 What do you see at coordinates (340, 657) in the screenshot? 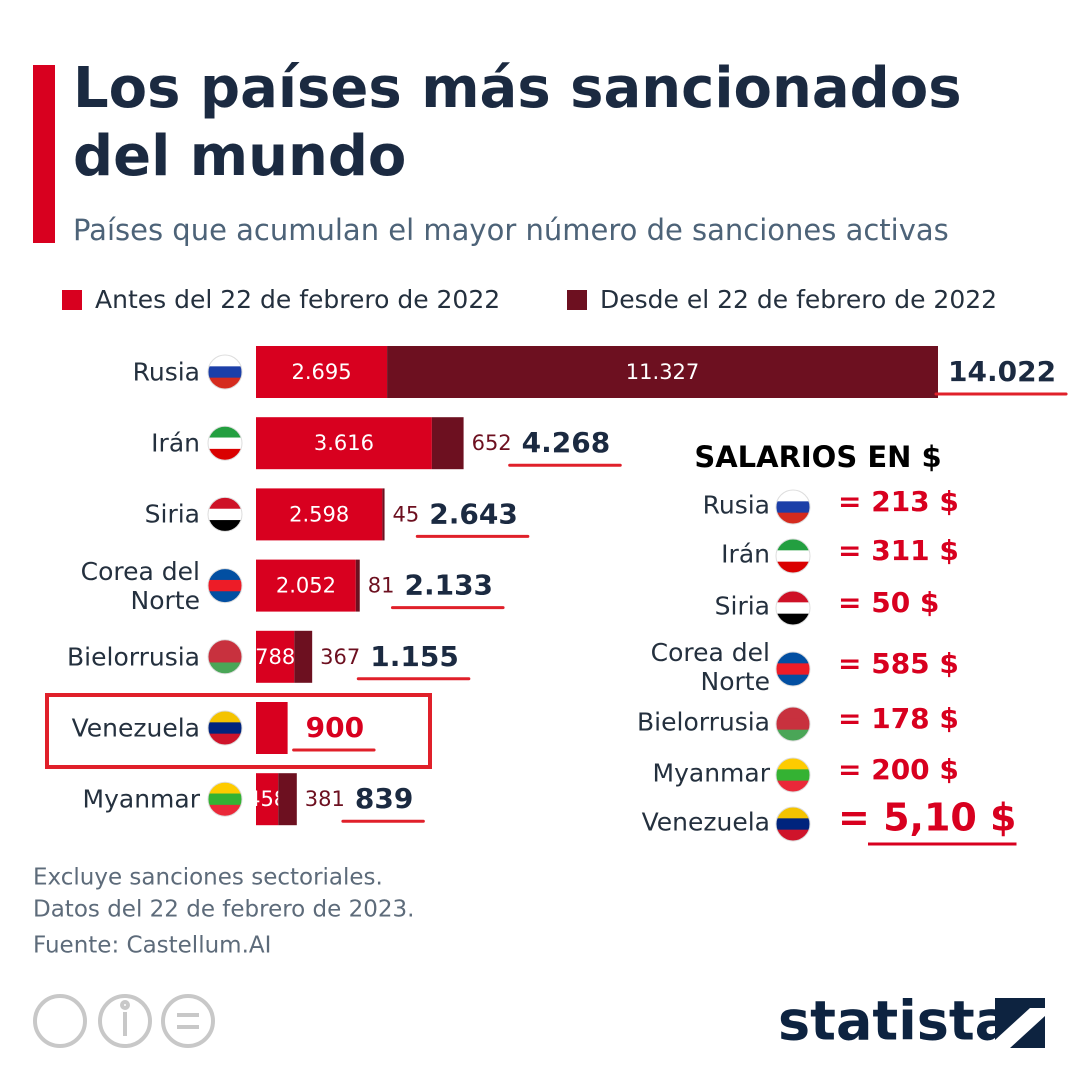
I see `value-label: 367` at bounding box center [340, 657].